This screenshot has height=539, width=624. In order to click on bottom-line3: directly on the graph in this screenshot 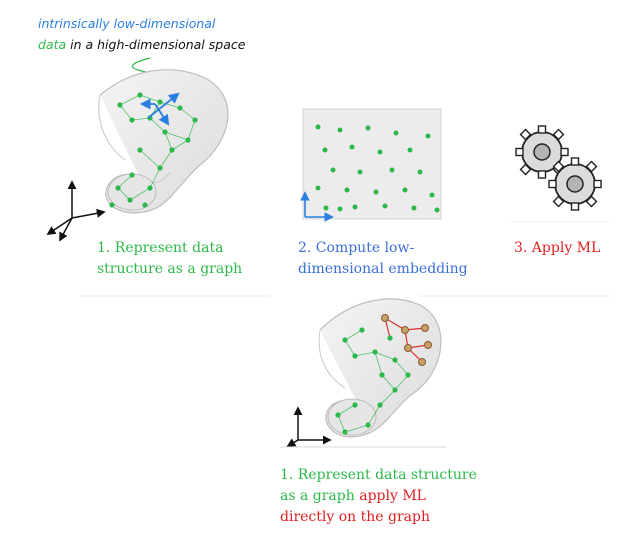, I will do `click(355, 517)`.